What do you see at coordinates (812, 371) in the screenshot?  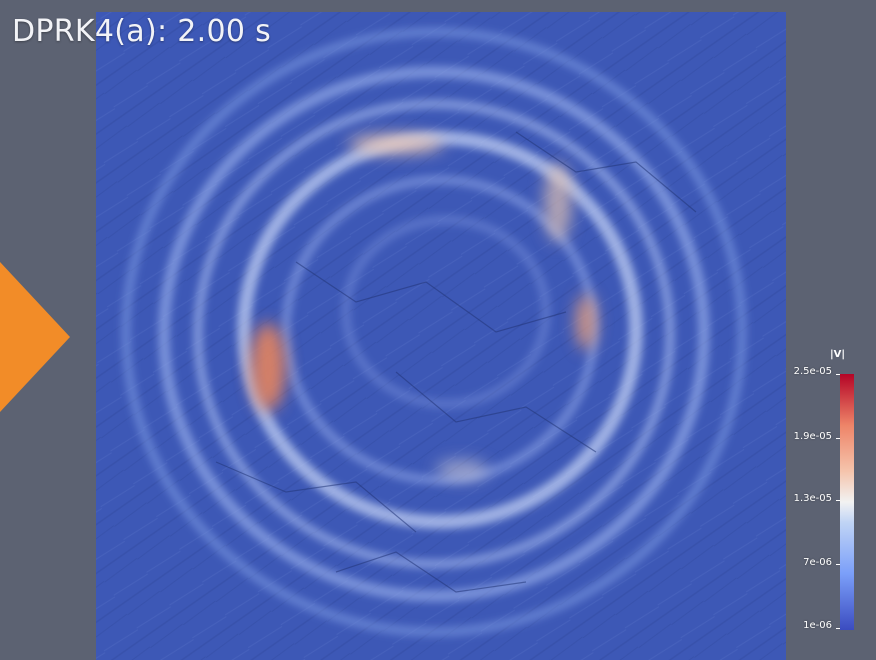 I see `colorbar-tick-label: 2.5e-05` at bounding box center [812, 371].